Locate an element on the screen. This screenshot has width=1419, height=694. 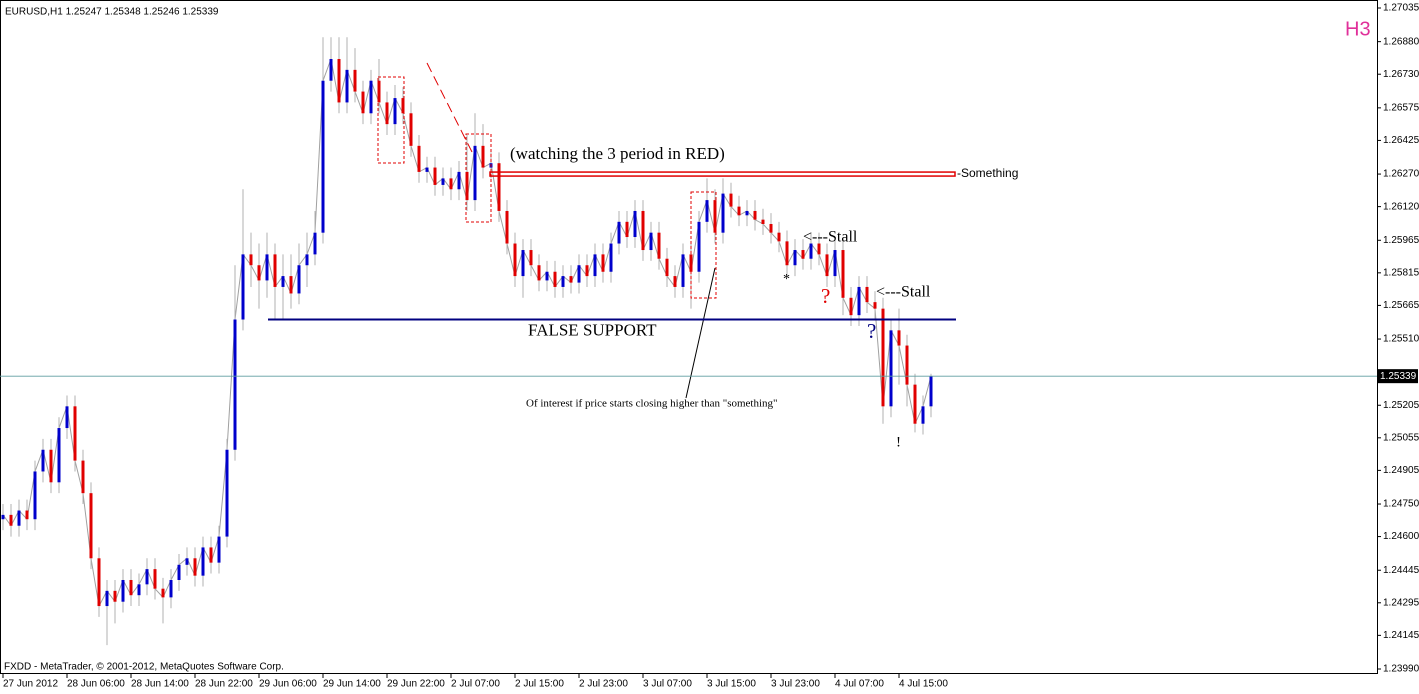
x-tick-label: 3 Jul 07:00 is located at coordinates (667, 684).